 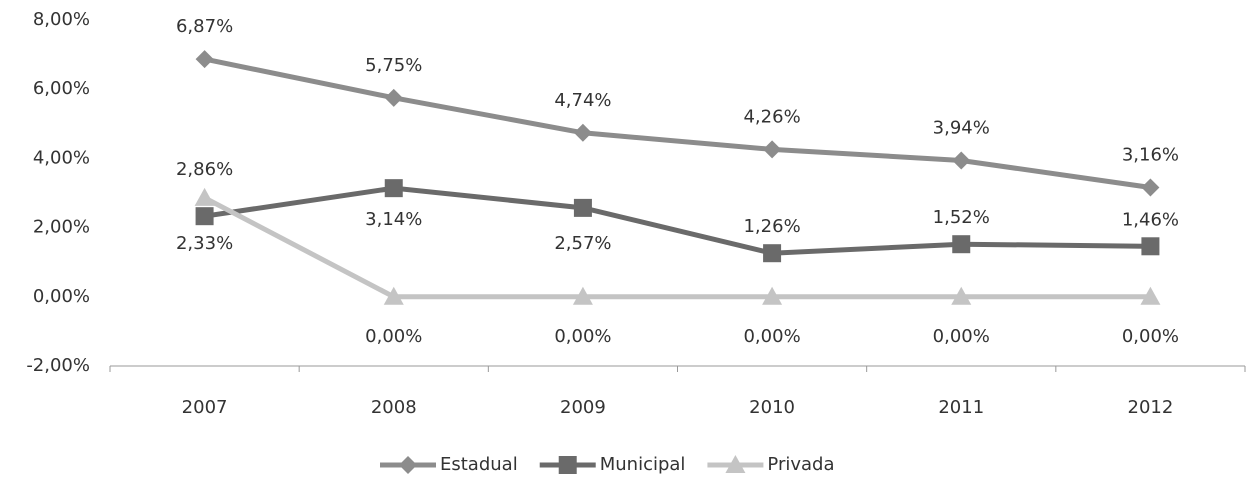 I want to click on y-tick-label: 4,00%, so click(x=61, y=157).